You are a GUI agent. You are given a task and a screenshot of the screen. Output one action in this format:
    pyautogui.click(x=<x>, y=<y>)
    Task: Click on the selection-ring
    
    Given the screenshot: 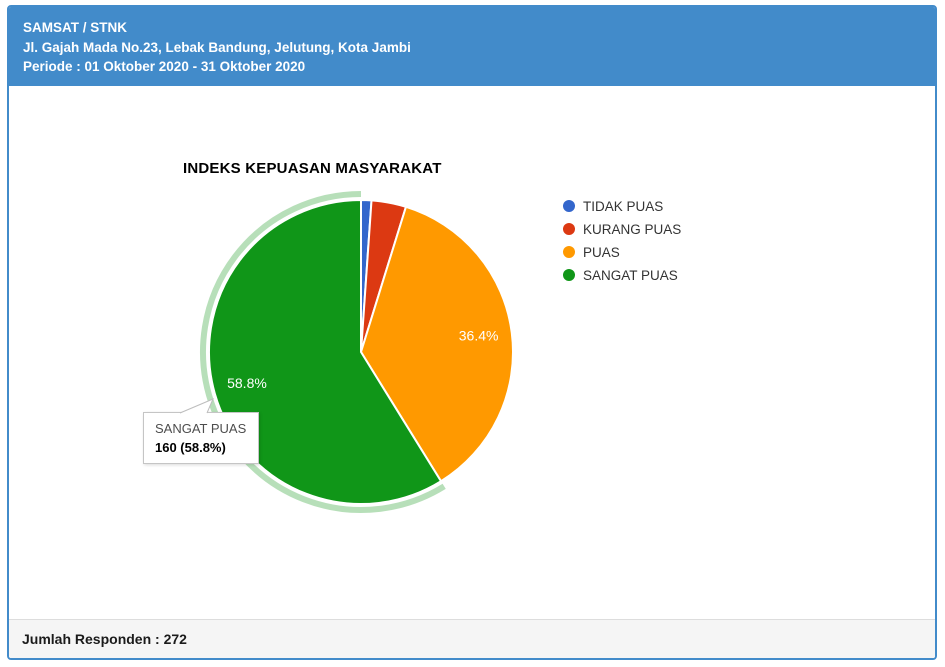 What is the action you would take?
    pyautogui.click(x=323, y=352)
    